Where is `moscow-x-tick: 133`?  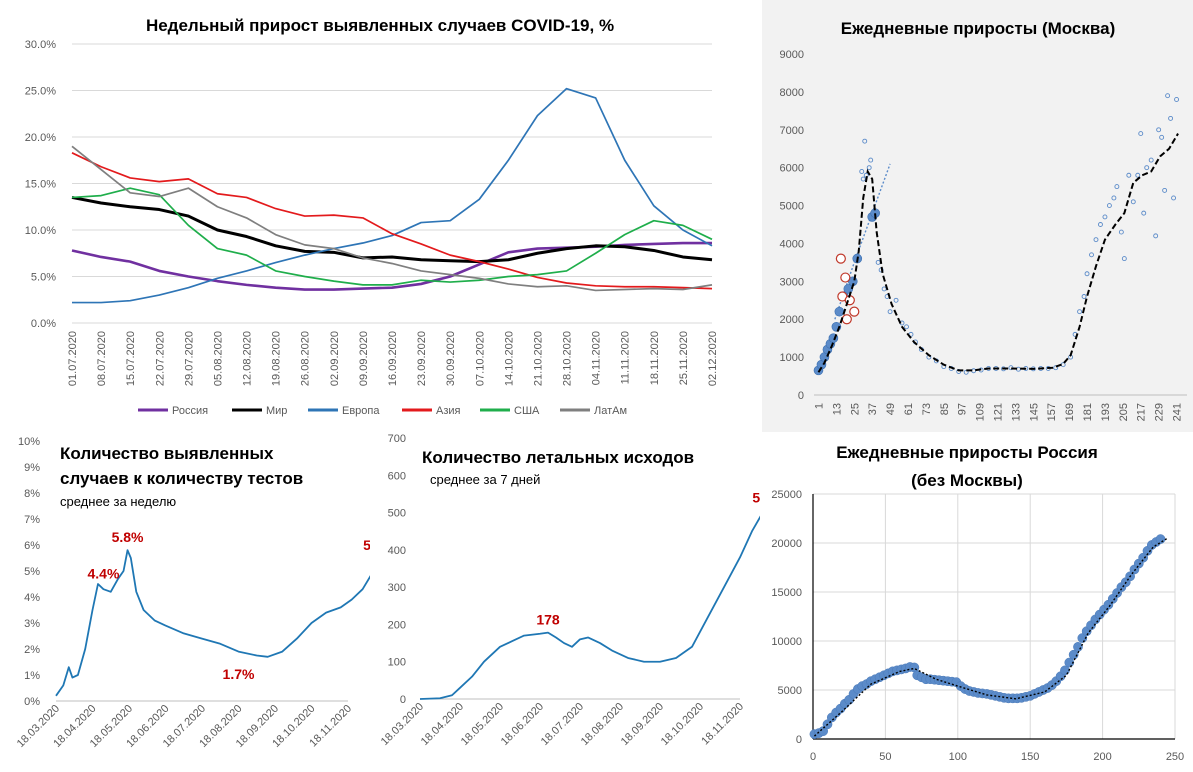 moscow-x-tick: 133 is located at coordinates (1016, 412).